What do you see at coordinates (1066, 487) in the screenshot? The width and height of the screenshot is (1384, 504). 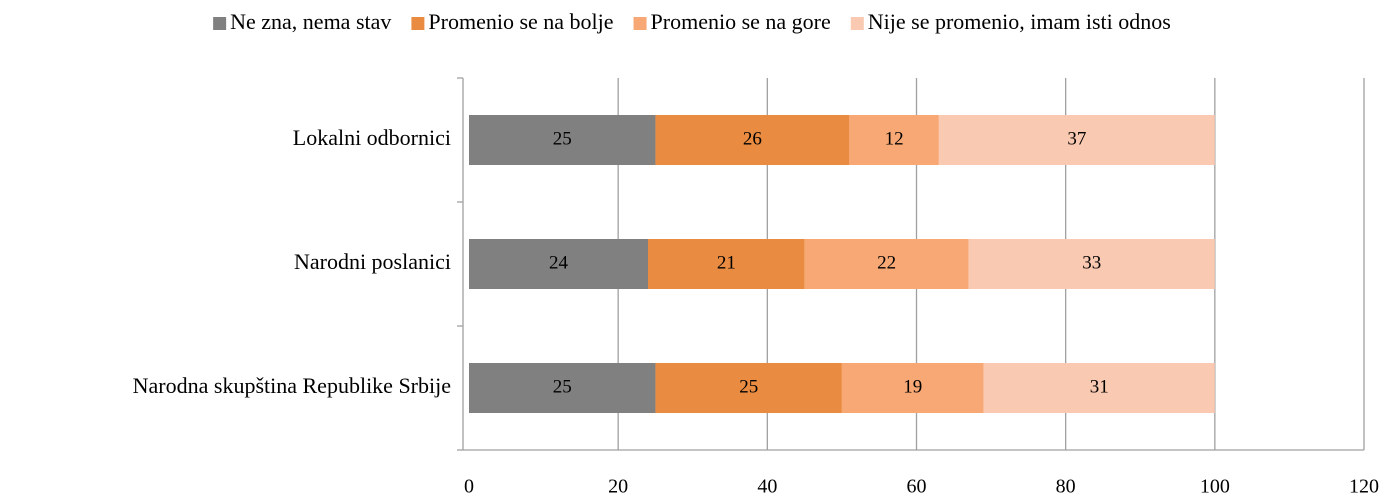 I see `x-tick-label: 80` at bounding box center [1066, 487].